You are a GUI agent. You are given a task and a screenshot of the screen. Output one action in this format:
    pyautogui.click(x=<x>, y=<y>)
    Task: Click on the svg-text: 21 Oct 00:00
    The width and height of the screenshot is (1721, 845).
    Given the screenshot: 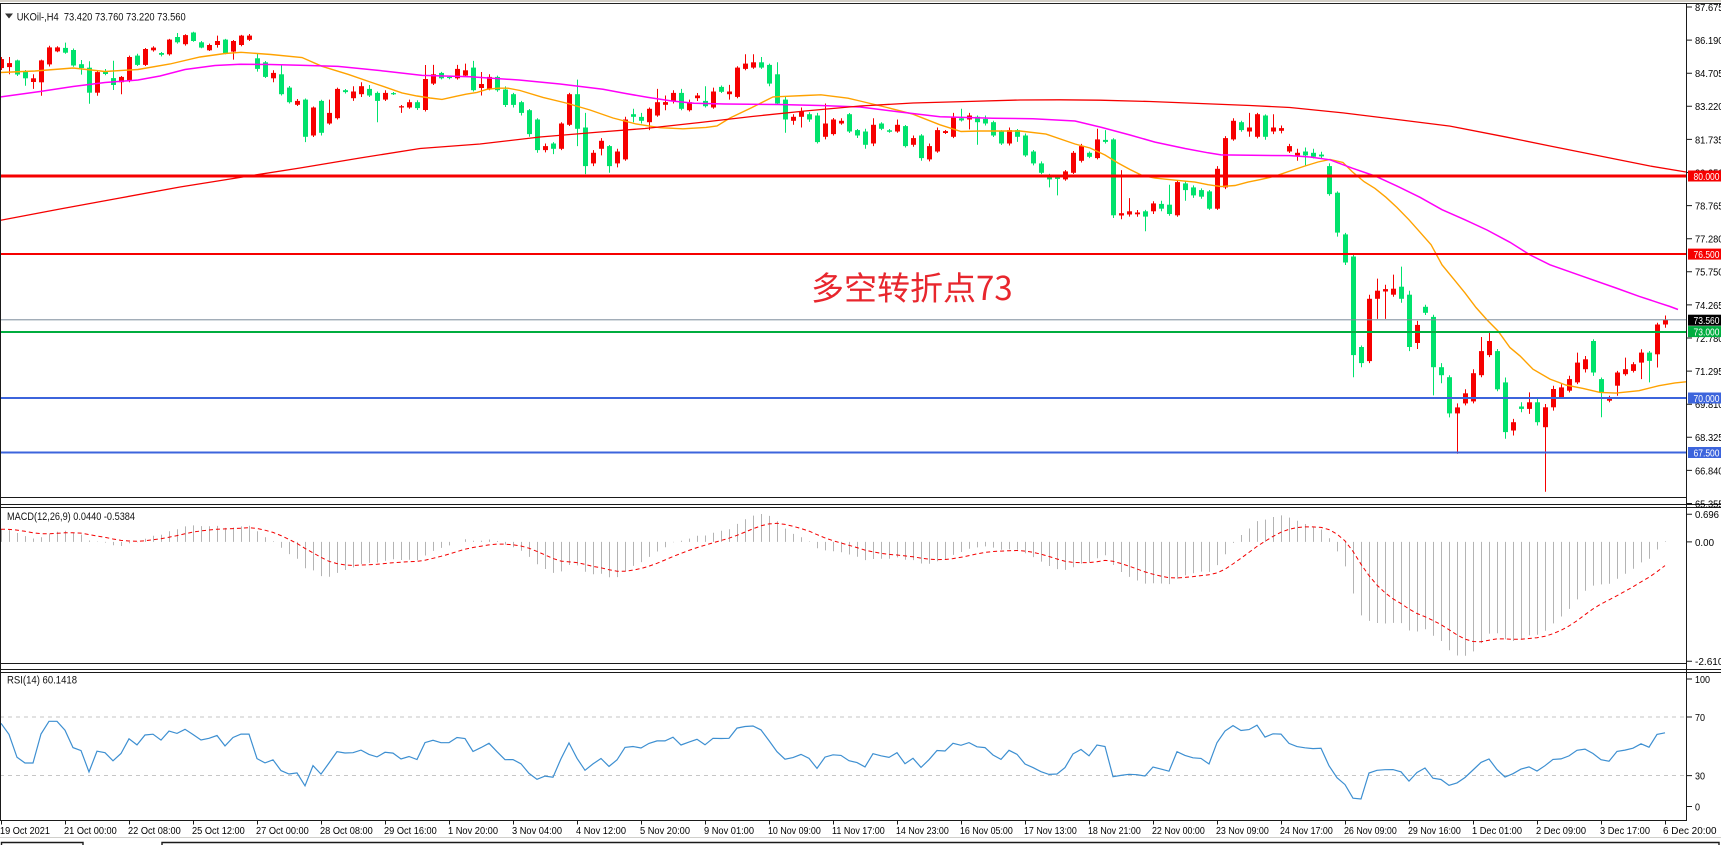 What is the action you would take?
    pyautogui.click(x=90, y=831)
    